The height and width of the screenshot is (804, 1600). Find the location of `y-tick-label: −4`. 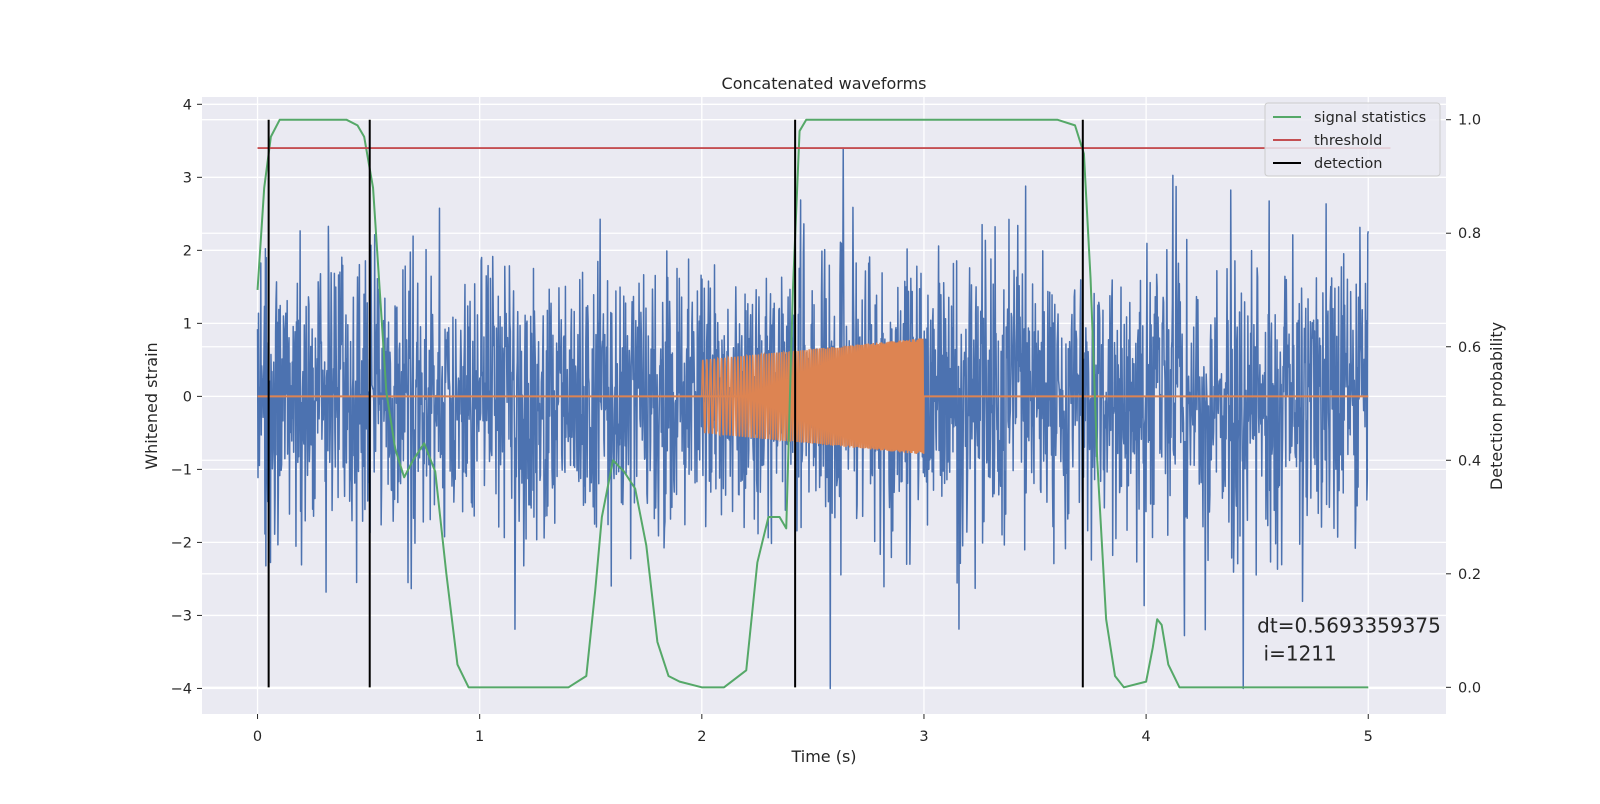

y-tick-label: −4 is located at coordinates (181, 689).